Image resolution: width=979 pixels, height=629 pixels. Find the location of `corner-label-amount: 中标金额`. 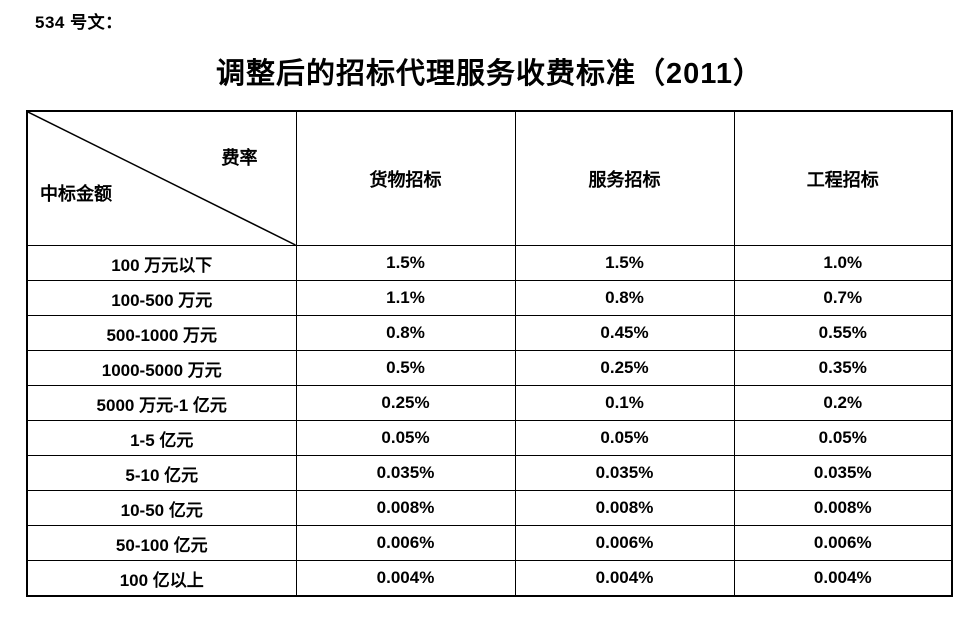

corner-label-amount: 中标金额 is located at coordinates (76, 194).